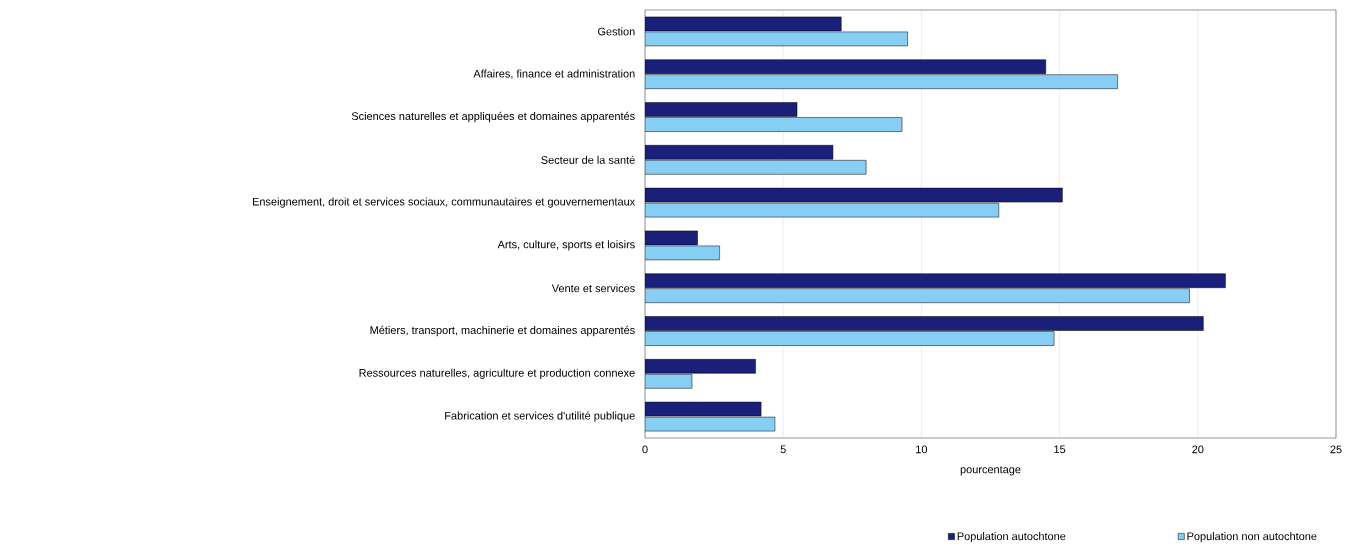 This screenshot has width=1351, height=555. Describe the element at coordinates (616, 31) in the screenshot. I see `y-tick-label: Gestion` at that location.